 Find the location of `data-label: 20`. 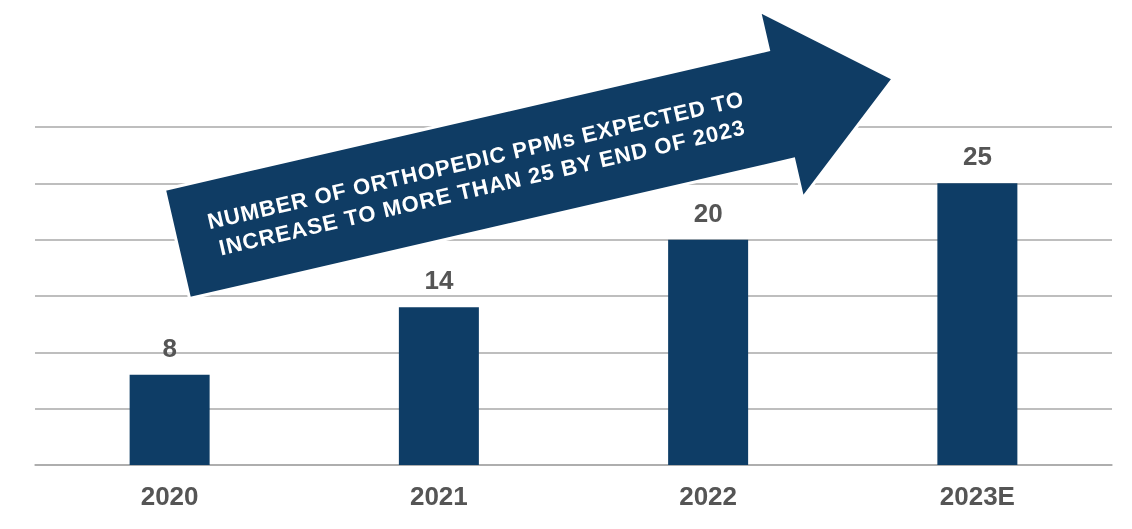

data-label: 20 is located at coordinates (708, 212).